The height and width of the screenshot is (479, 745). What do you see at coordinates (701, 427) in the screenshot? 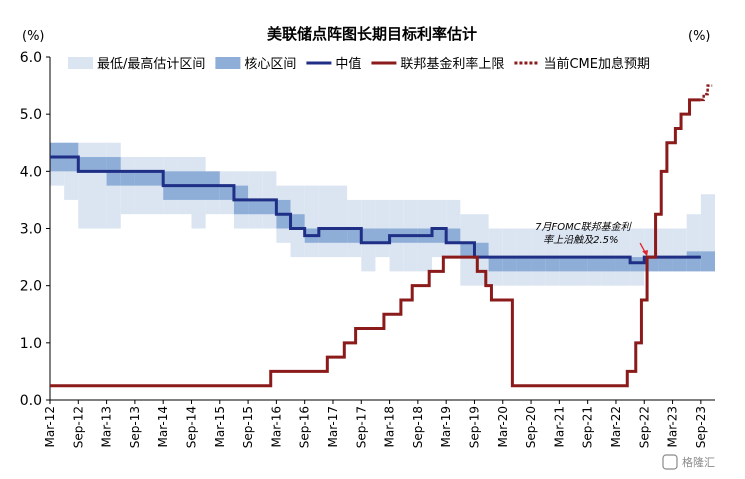
I see `x-tick-label: Sep-23` at bounding box center [701, 427].